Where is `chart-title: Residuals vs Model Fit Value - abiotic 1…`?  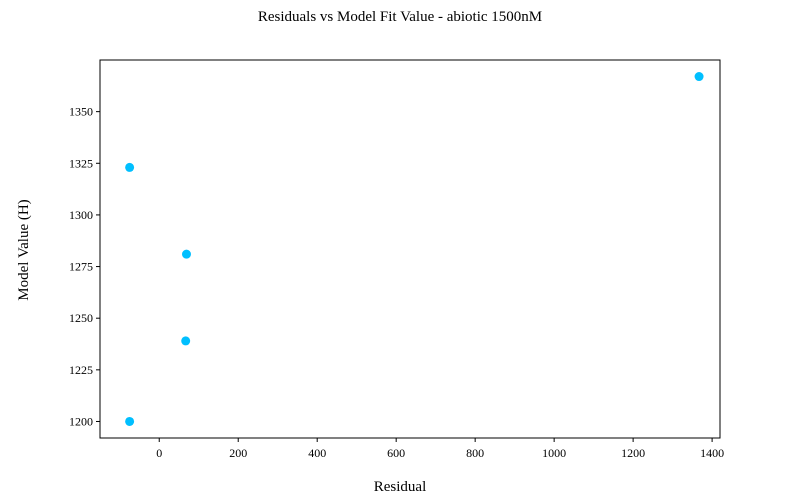
chart-title: Residuals vs Model Fit Value - abiotic 1… is located at coordinates (400, 17).